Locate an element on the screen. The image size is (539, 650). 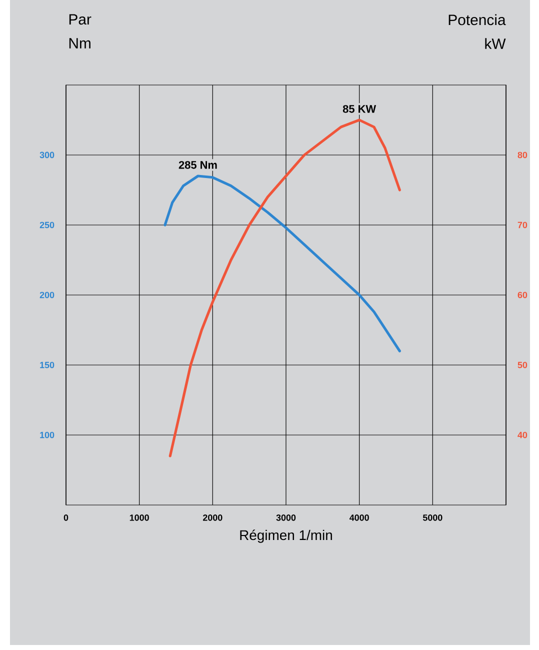
x-tick-label: 3000 is located at coordinates (286, 517).